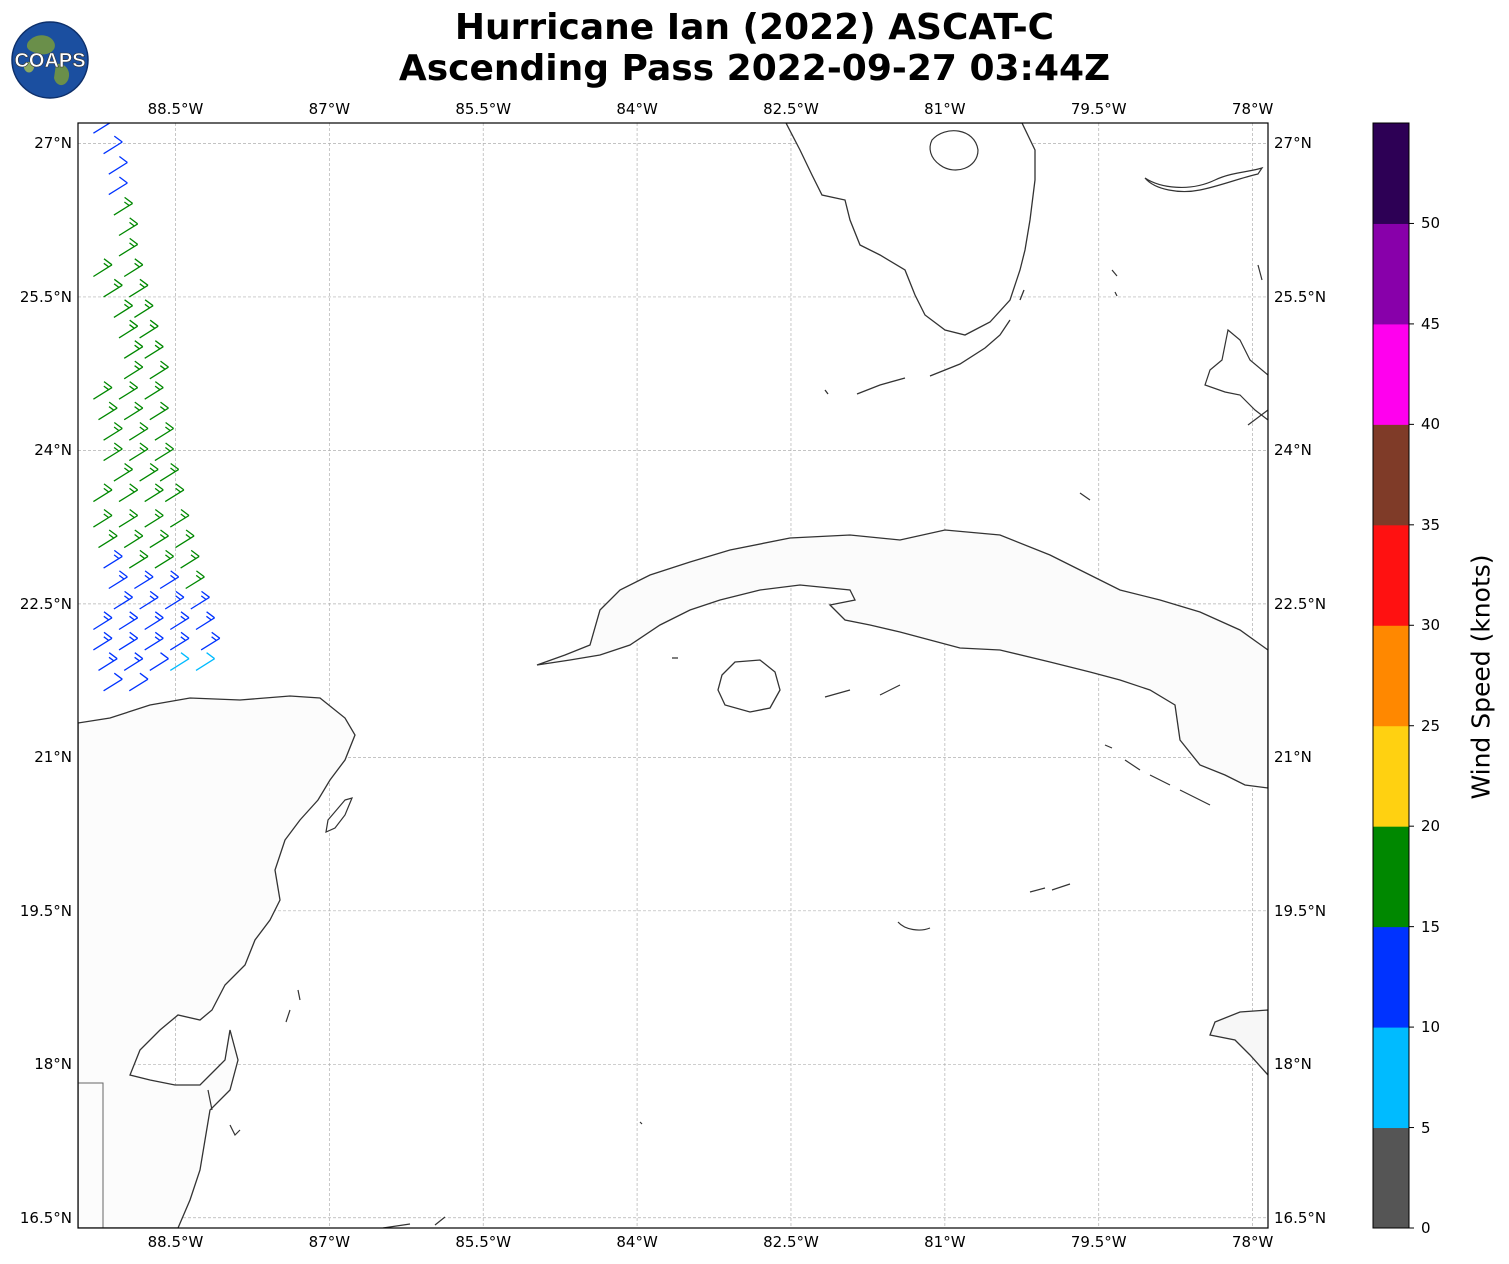 The width and height of the screenshot is (1509, 1264). What do you see at coordinates (754, 27) in the screenshot?
I see `map-title-line-1: Hurricane Ian (2022) ASCAT-C` at bounding box center [754, 27].